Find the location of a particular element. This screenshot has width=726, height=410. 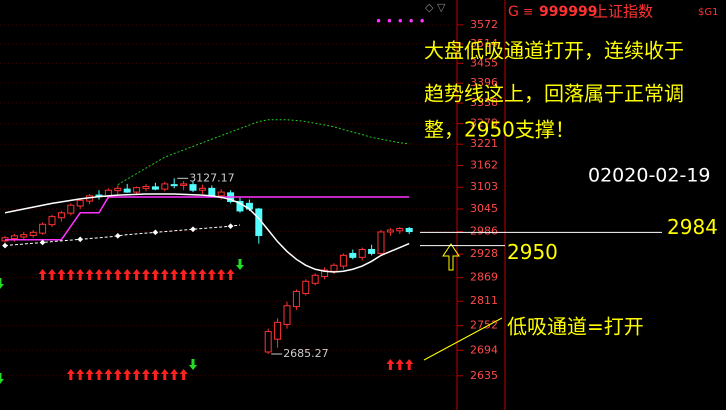

y-tick-label: 3572 is located at coordinates (484, 24).